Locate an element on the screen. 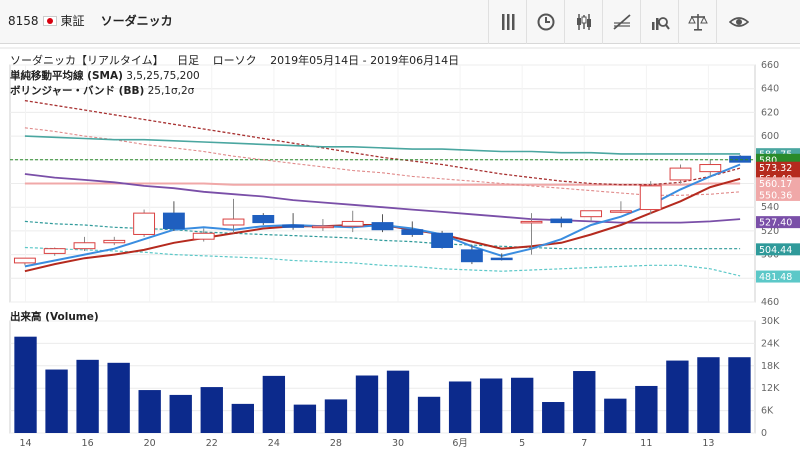 The image size is (800, 452). volume-tick-label: 12K is located at coordinates (770, 388).